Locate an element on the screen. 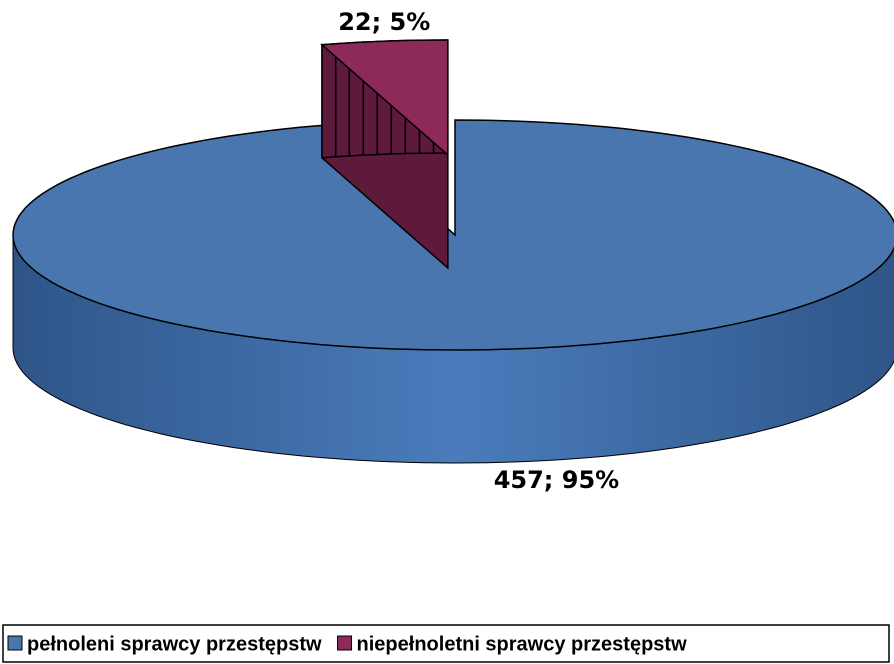  slice is located at coordinates (384, 98).